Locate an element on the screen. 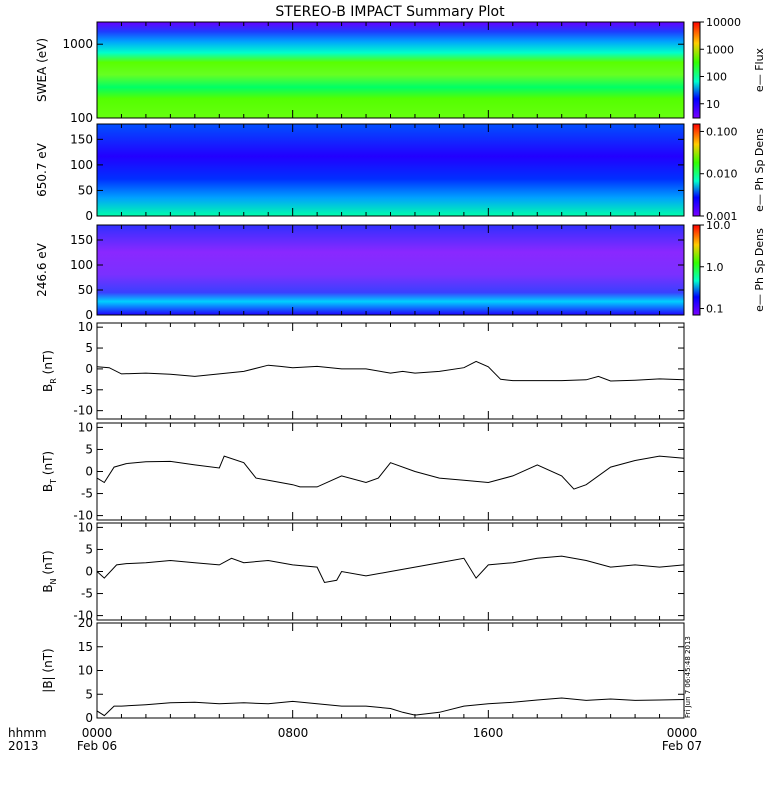  panel-1: 10000 1000 100 10 e— Flux 1000 100 SWEA (eV) is located at coordinates (400, 70).